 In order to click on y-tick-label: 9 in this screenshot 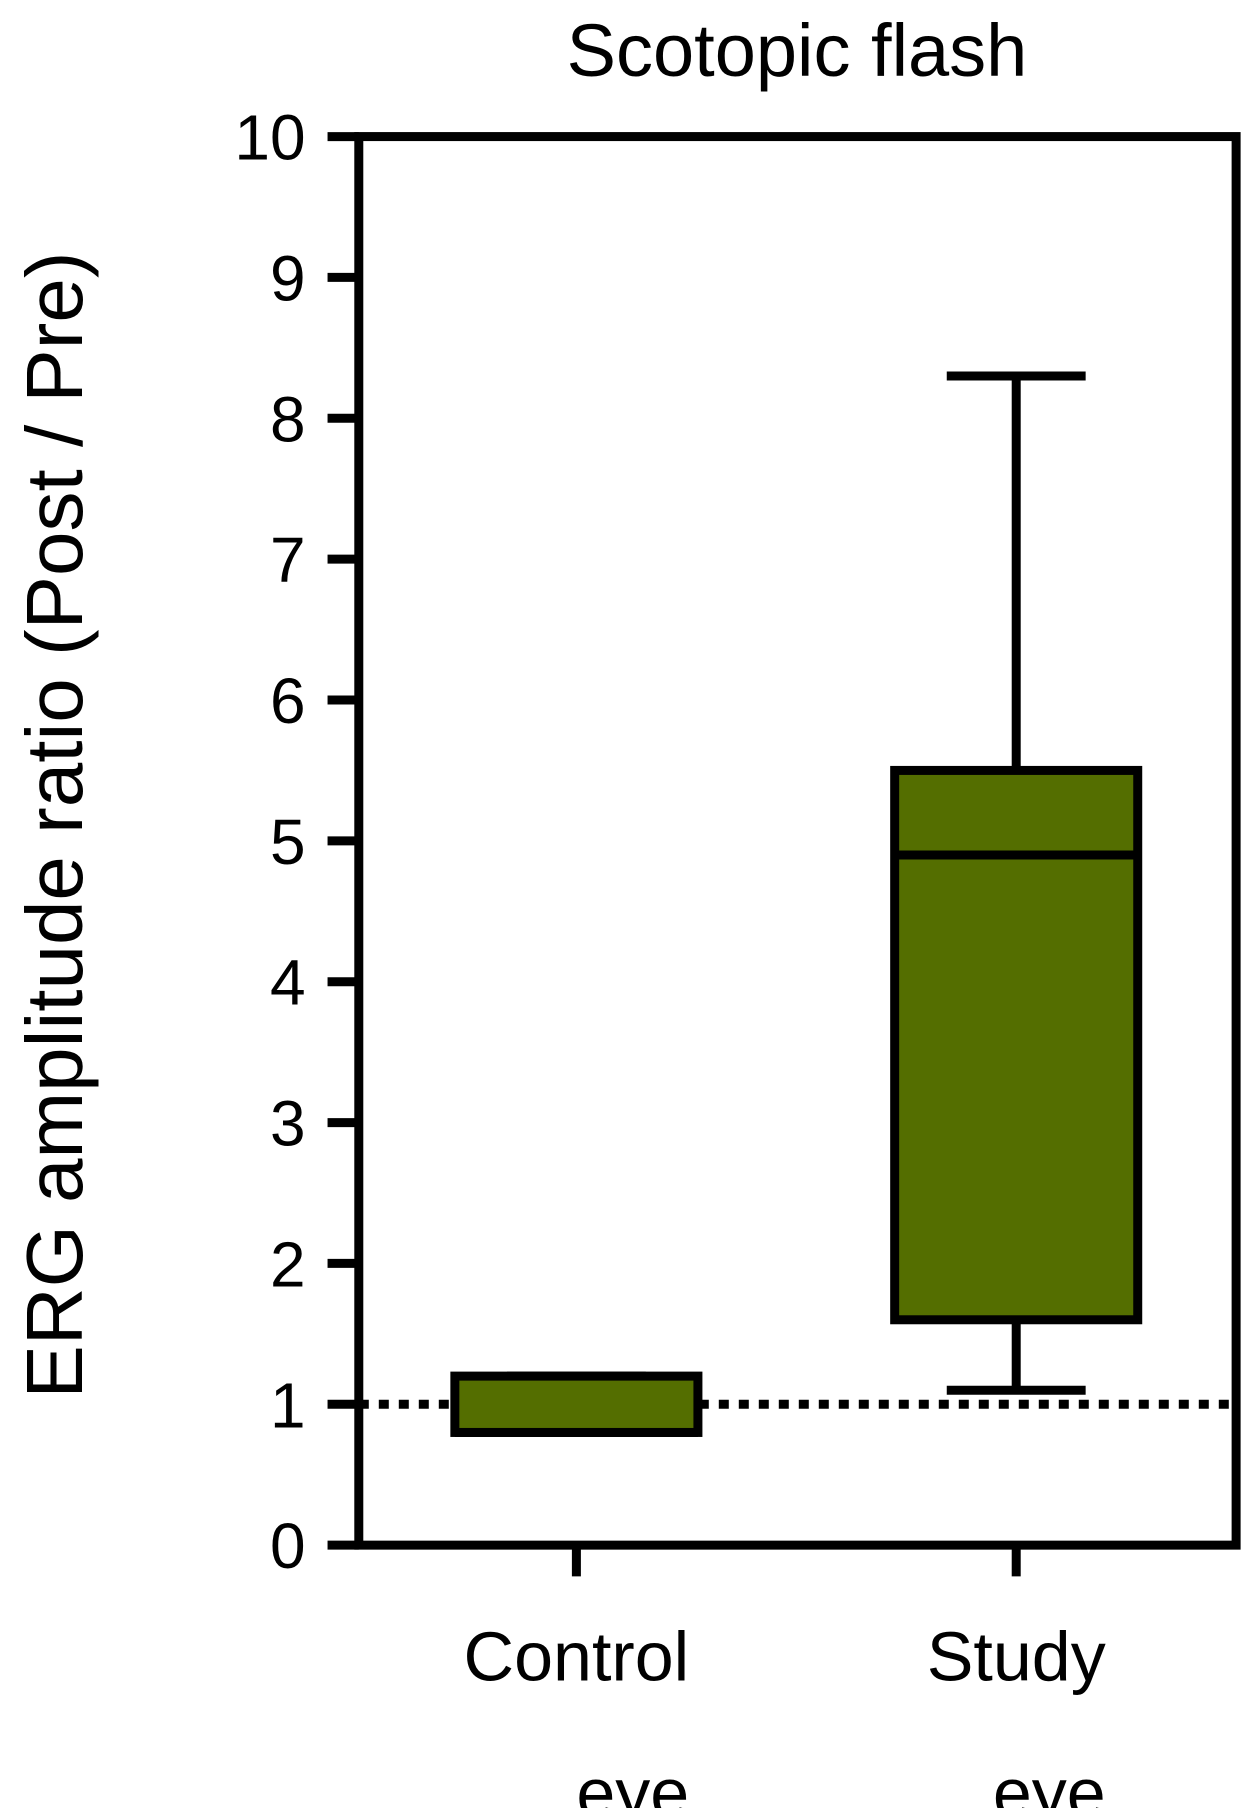, I will do `click(288, 278)`.